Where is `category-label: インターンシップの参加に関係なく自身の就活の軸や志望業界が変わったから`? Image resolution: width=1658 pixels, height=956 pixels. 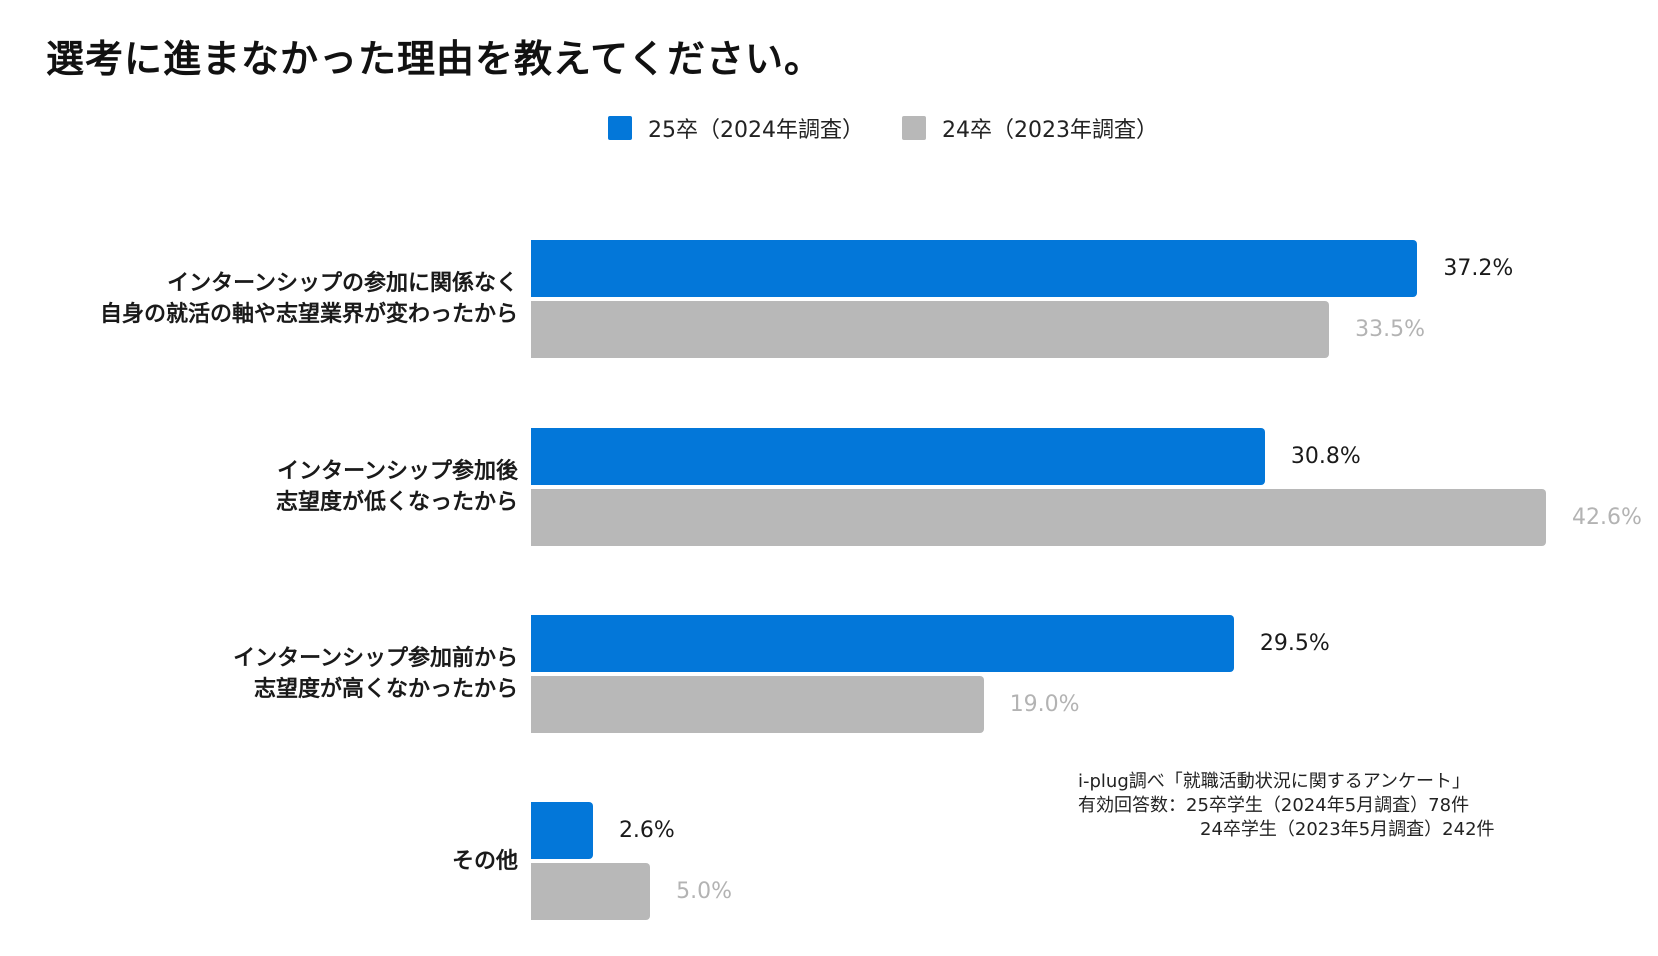
category-label: インターンシップの参加に関係なく自身の就活の軸や志望業界が変わったから is located at coordinates (309, 299).